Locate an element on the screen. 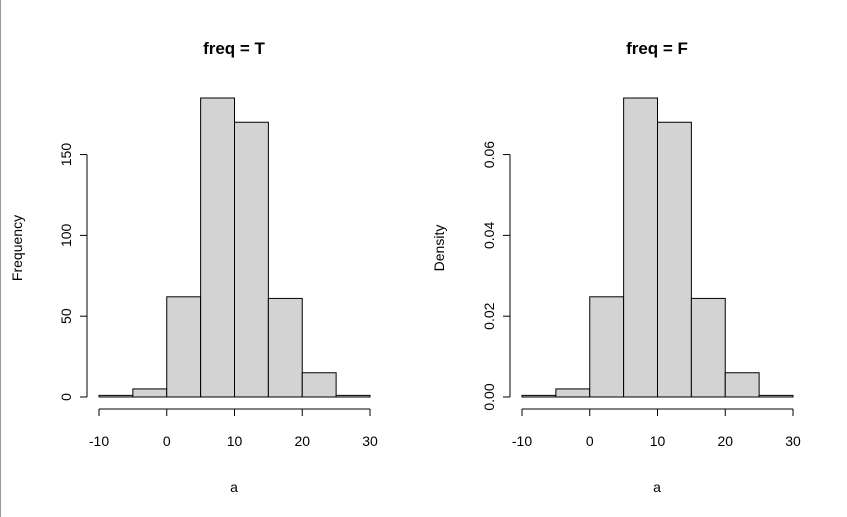 The height and width of the screenshot is (517, 847). y-tick-label: 0.04 is located at coordinates (489, 235).